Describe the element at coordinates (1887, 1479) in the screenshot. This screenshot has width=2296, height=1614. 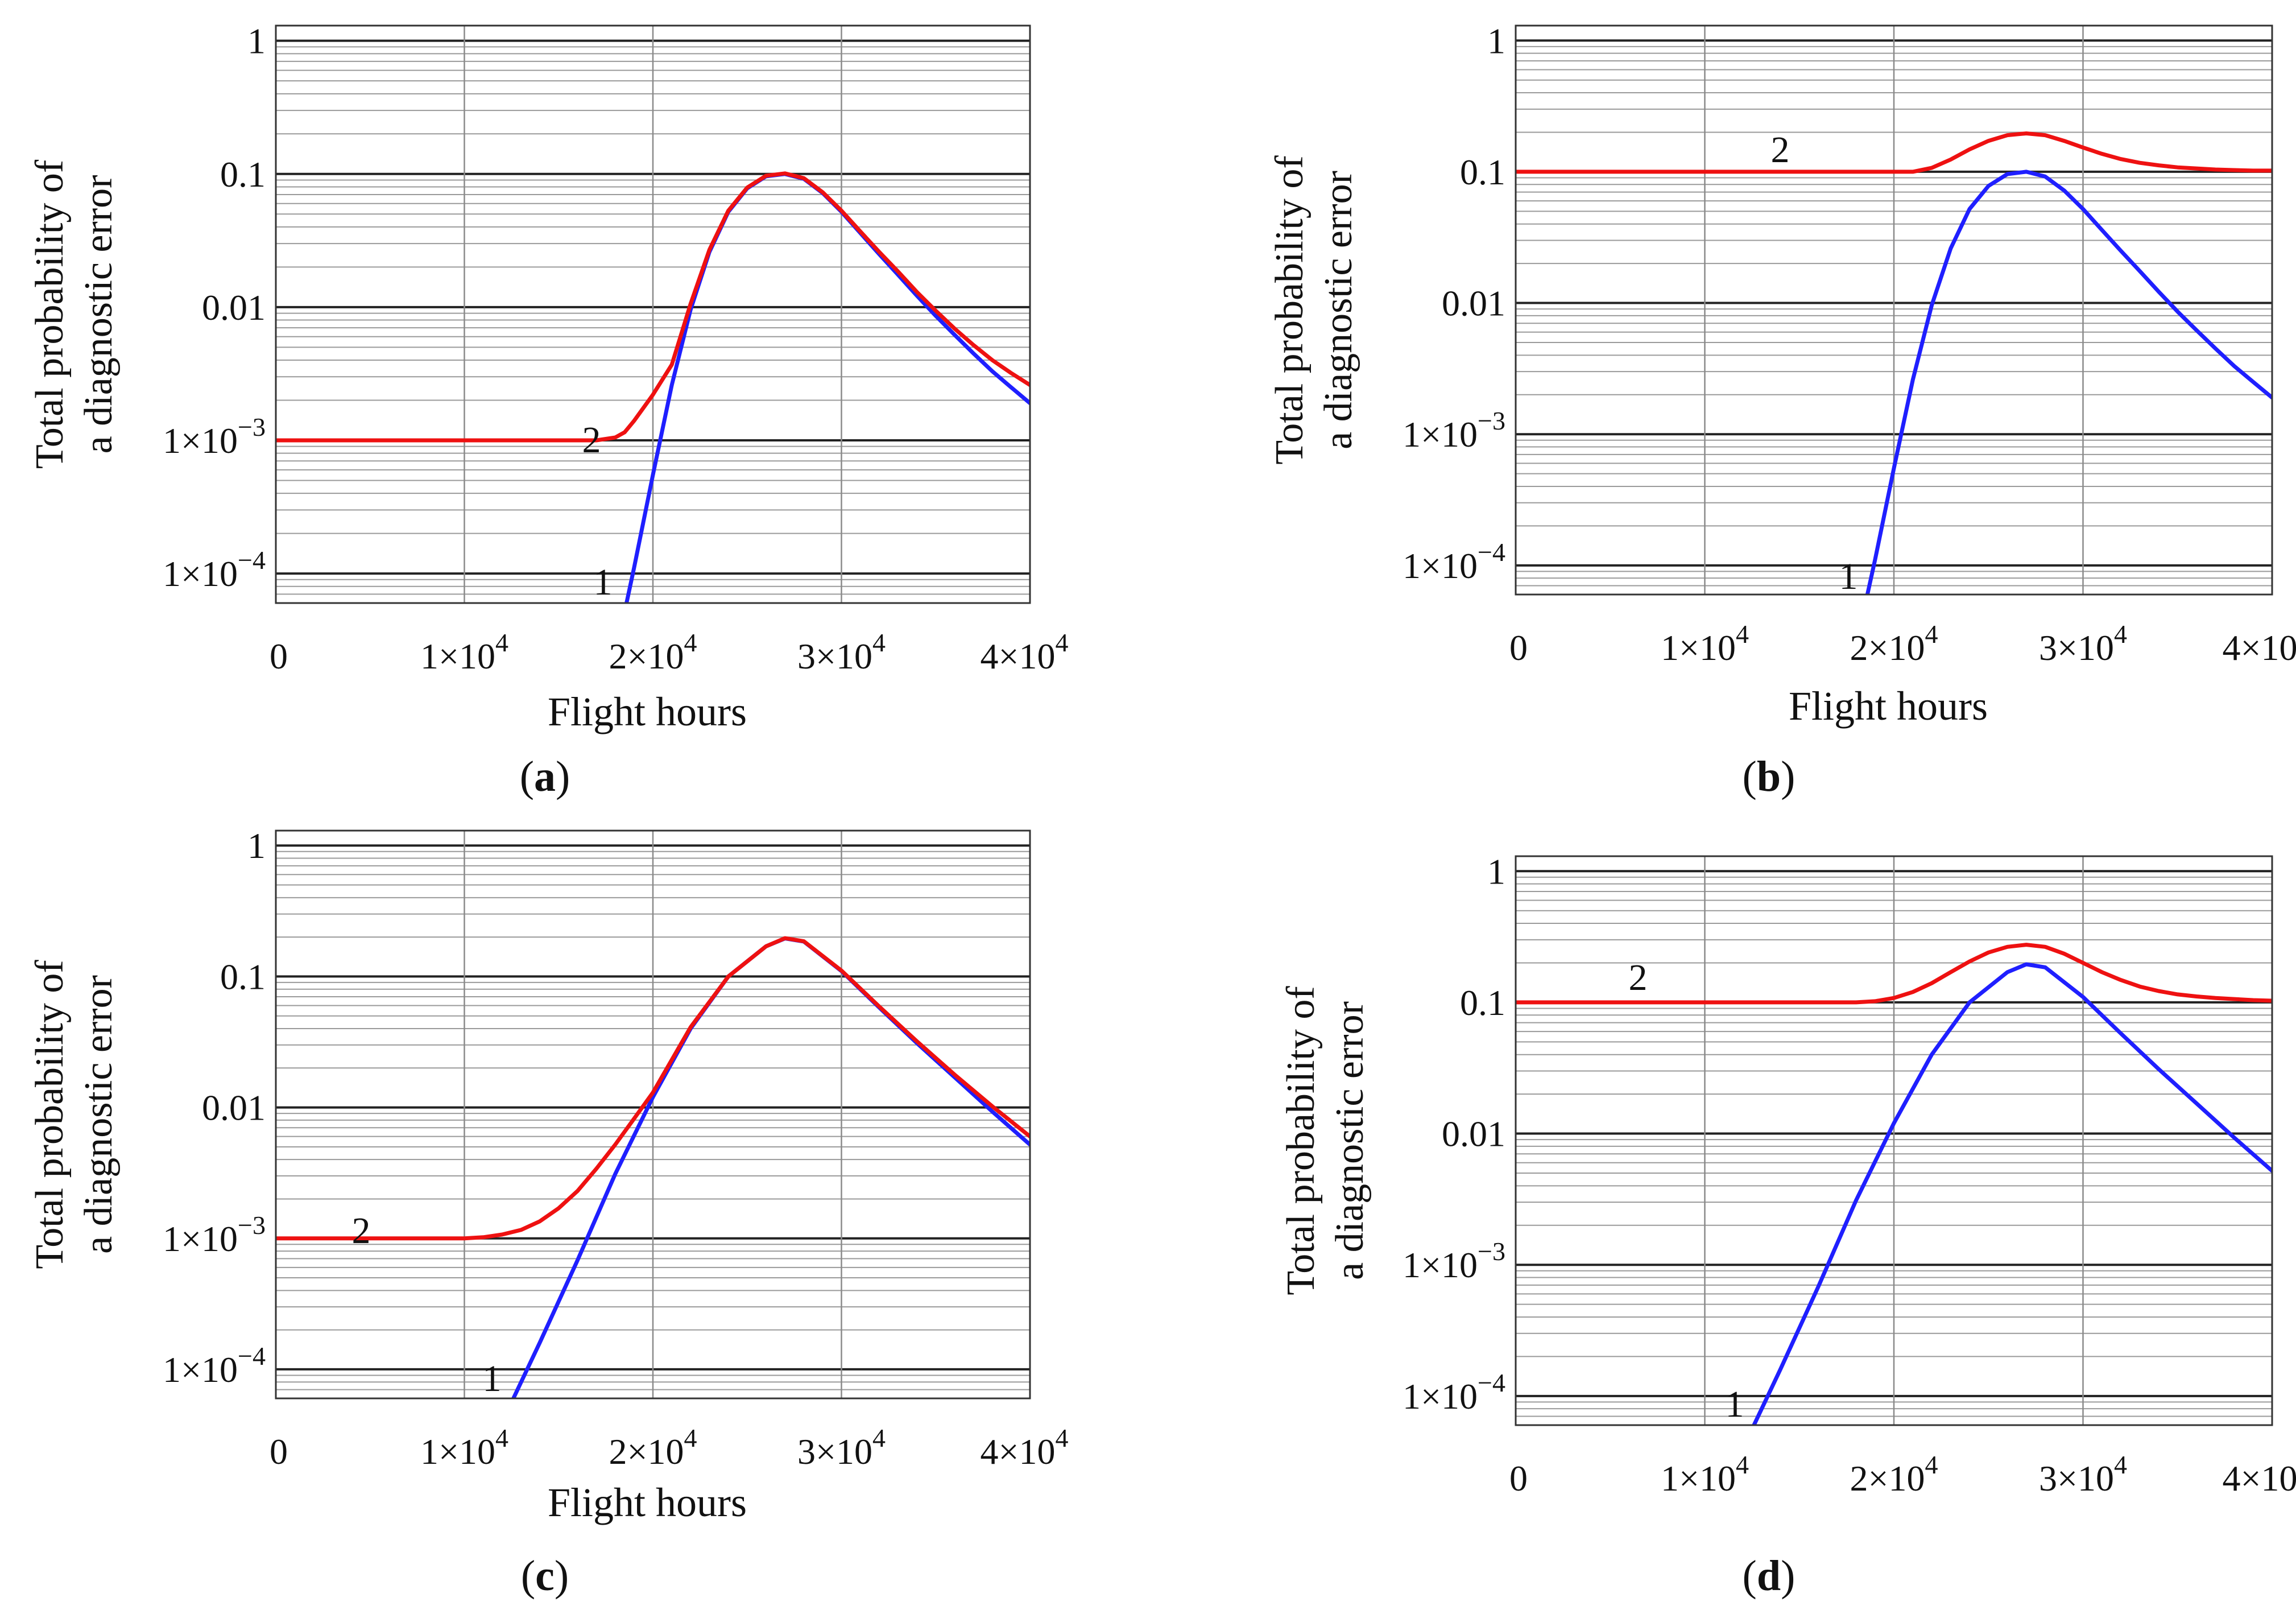
I see `panel-d-x-tick-label-base: 2×10` at that location.